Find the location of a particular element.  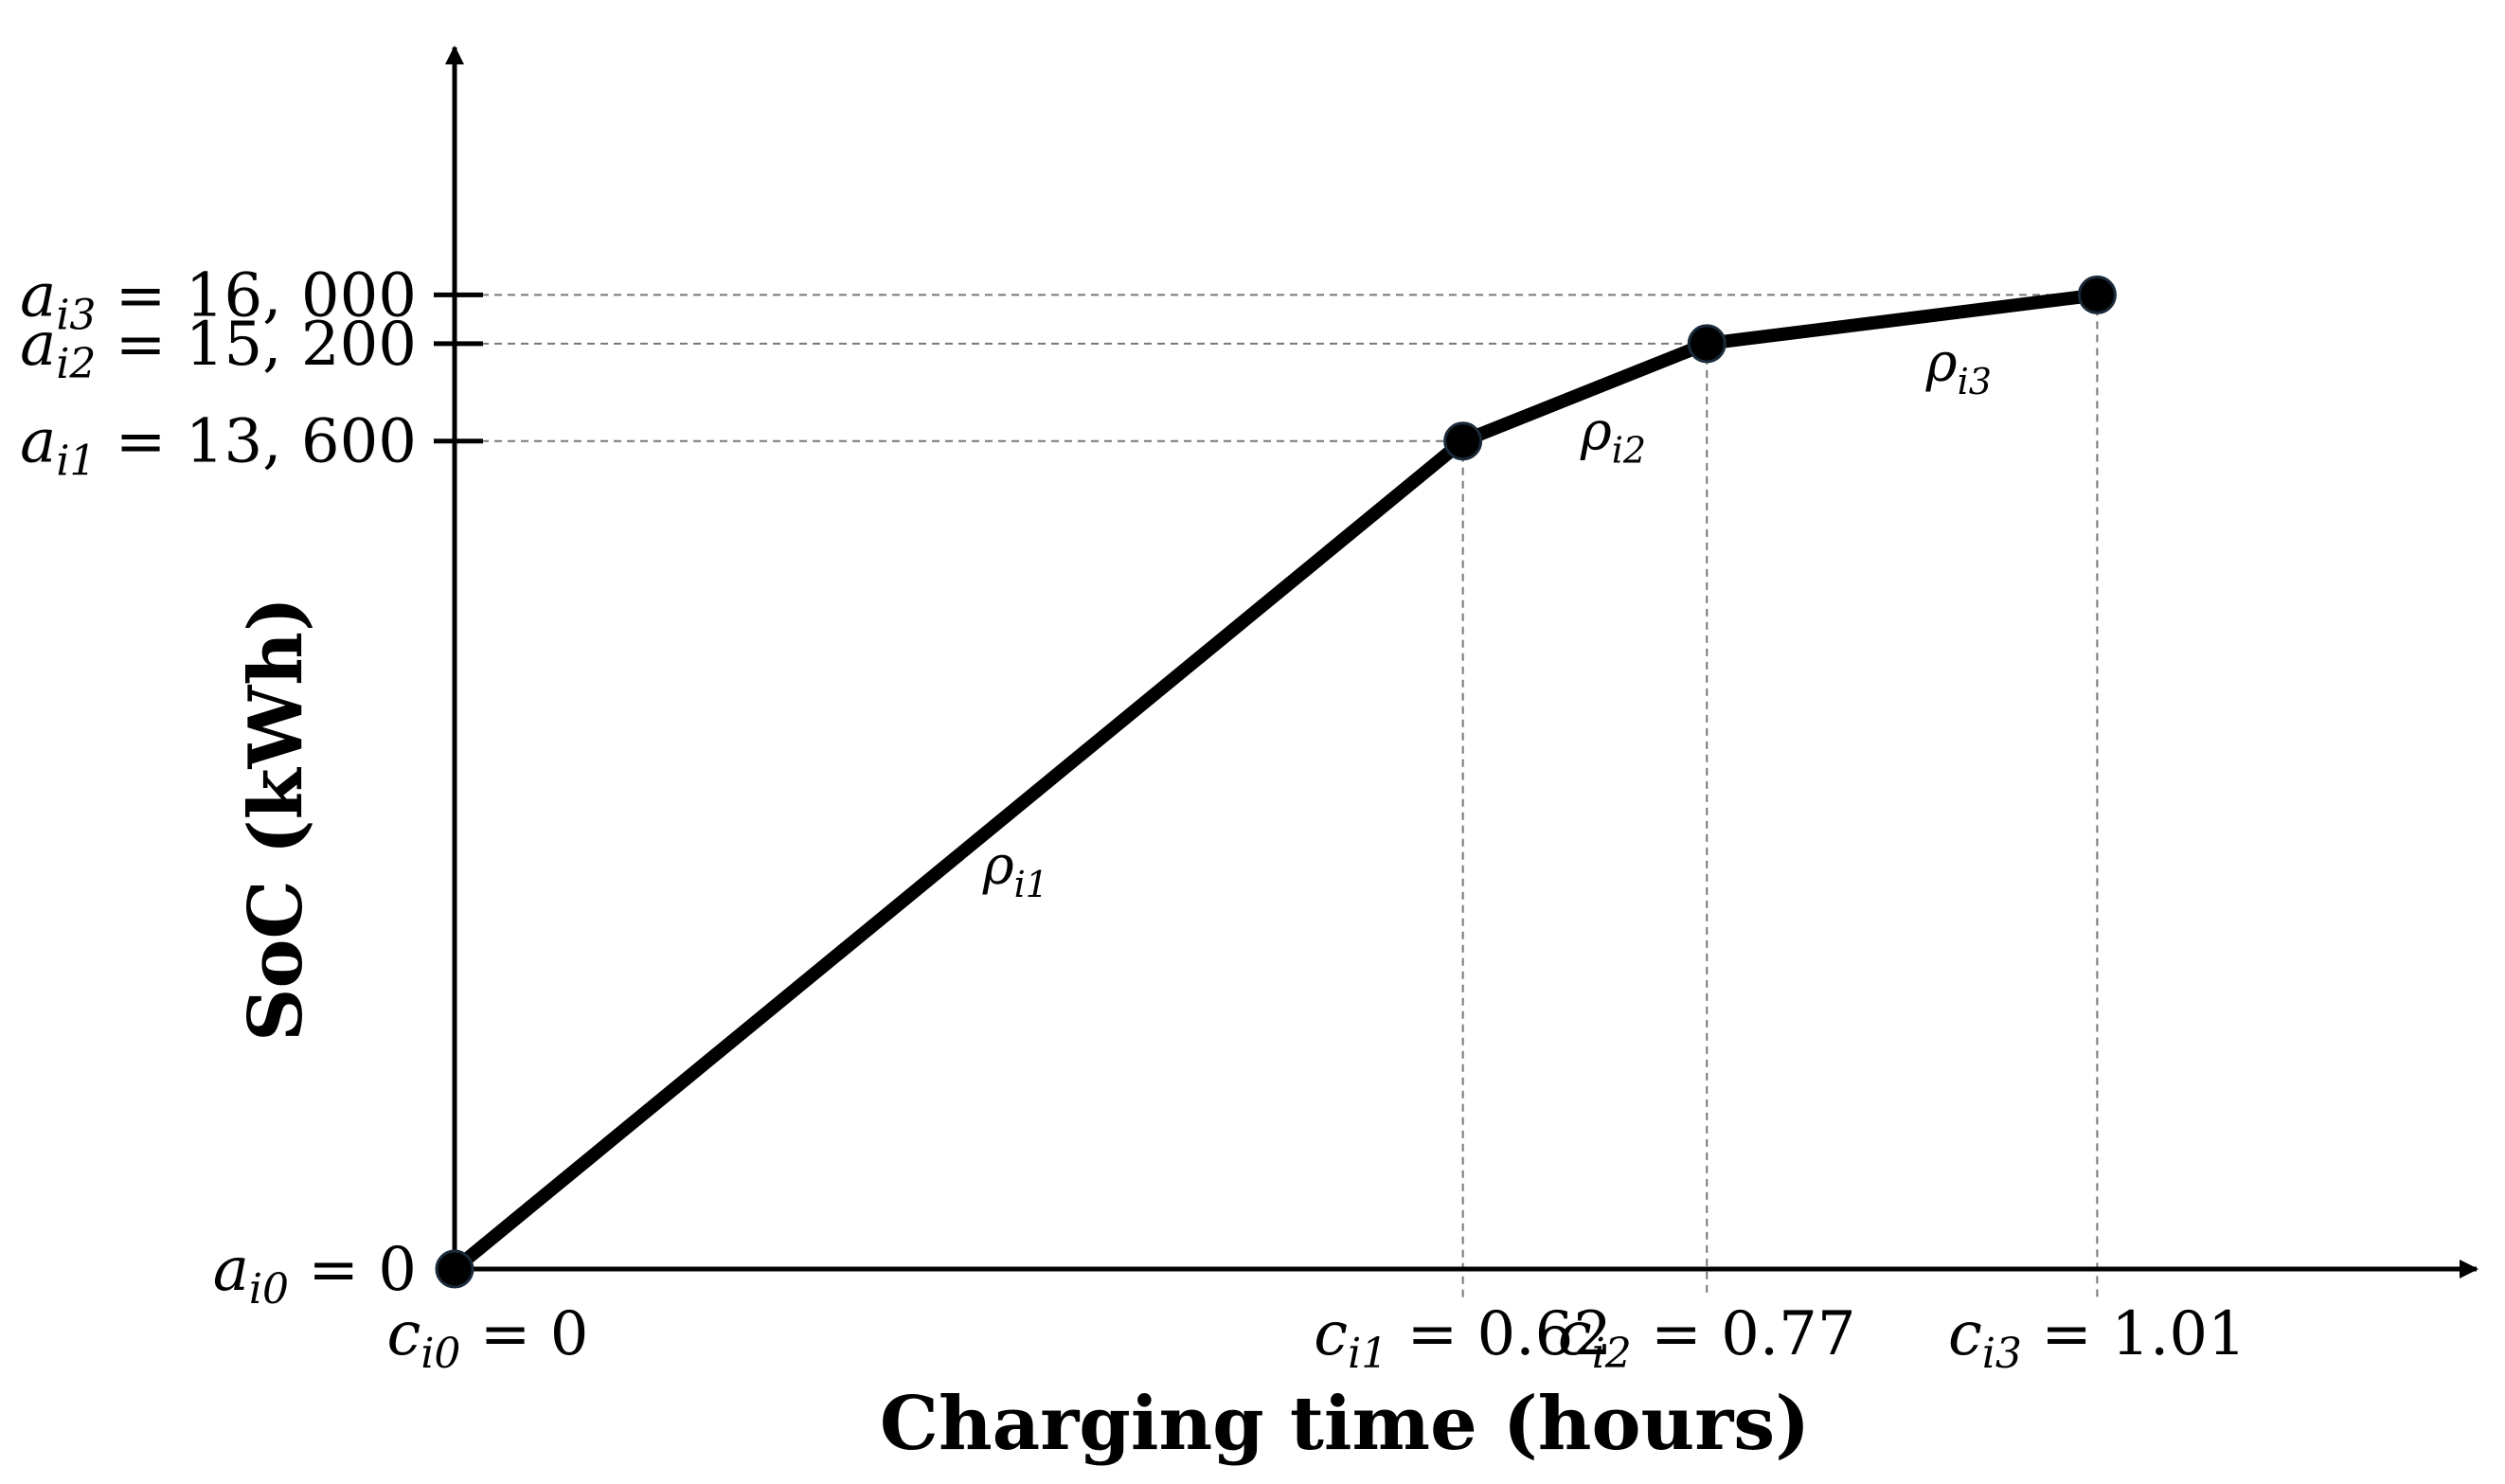

y-tick-label: ai0 = 0 is located at coordinates (315, 1274).